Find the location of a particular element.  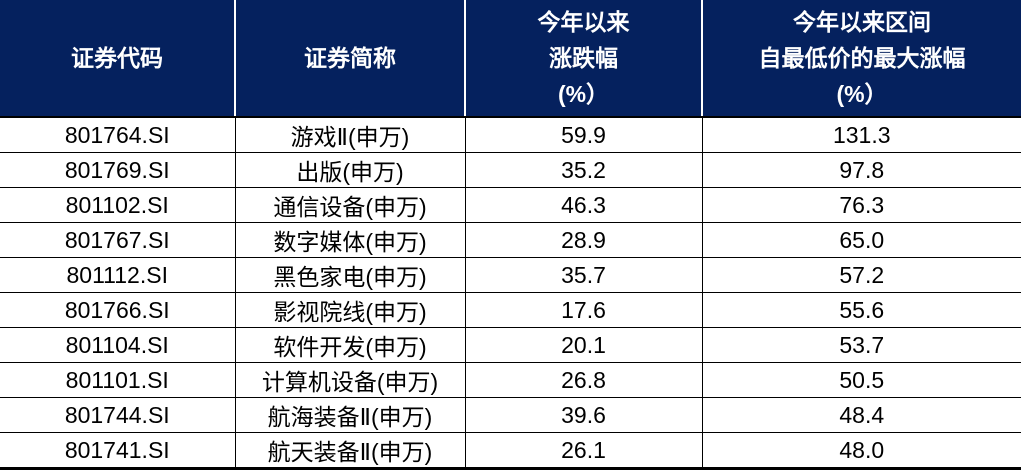

cell-security-code: 801764.SI is located at coordinates (117, 135).